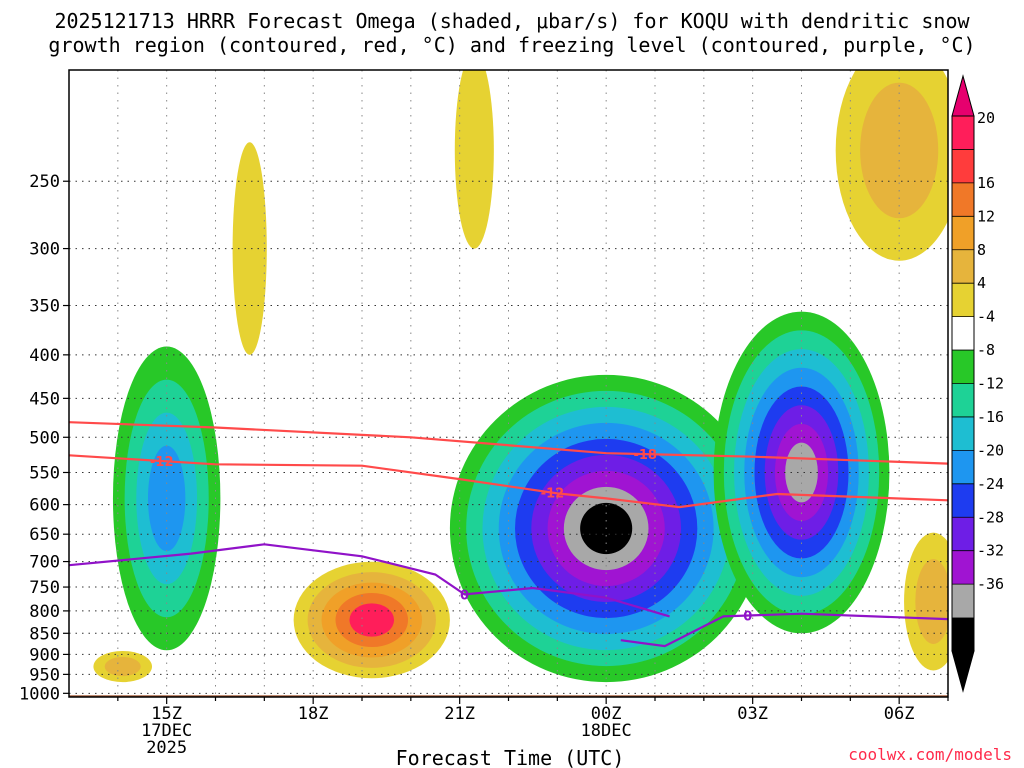 This screenshot has height=768, width=1024. I want to click on colorbar-label: 8, so click(981, 250).